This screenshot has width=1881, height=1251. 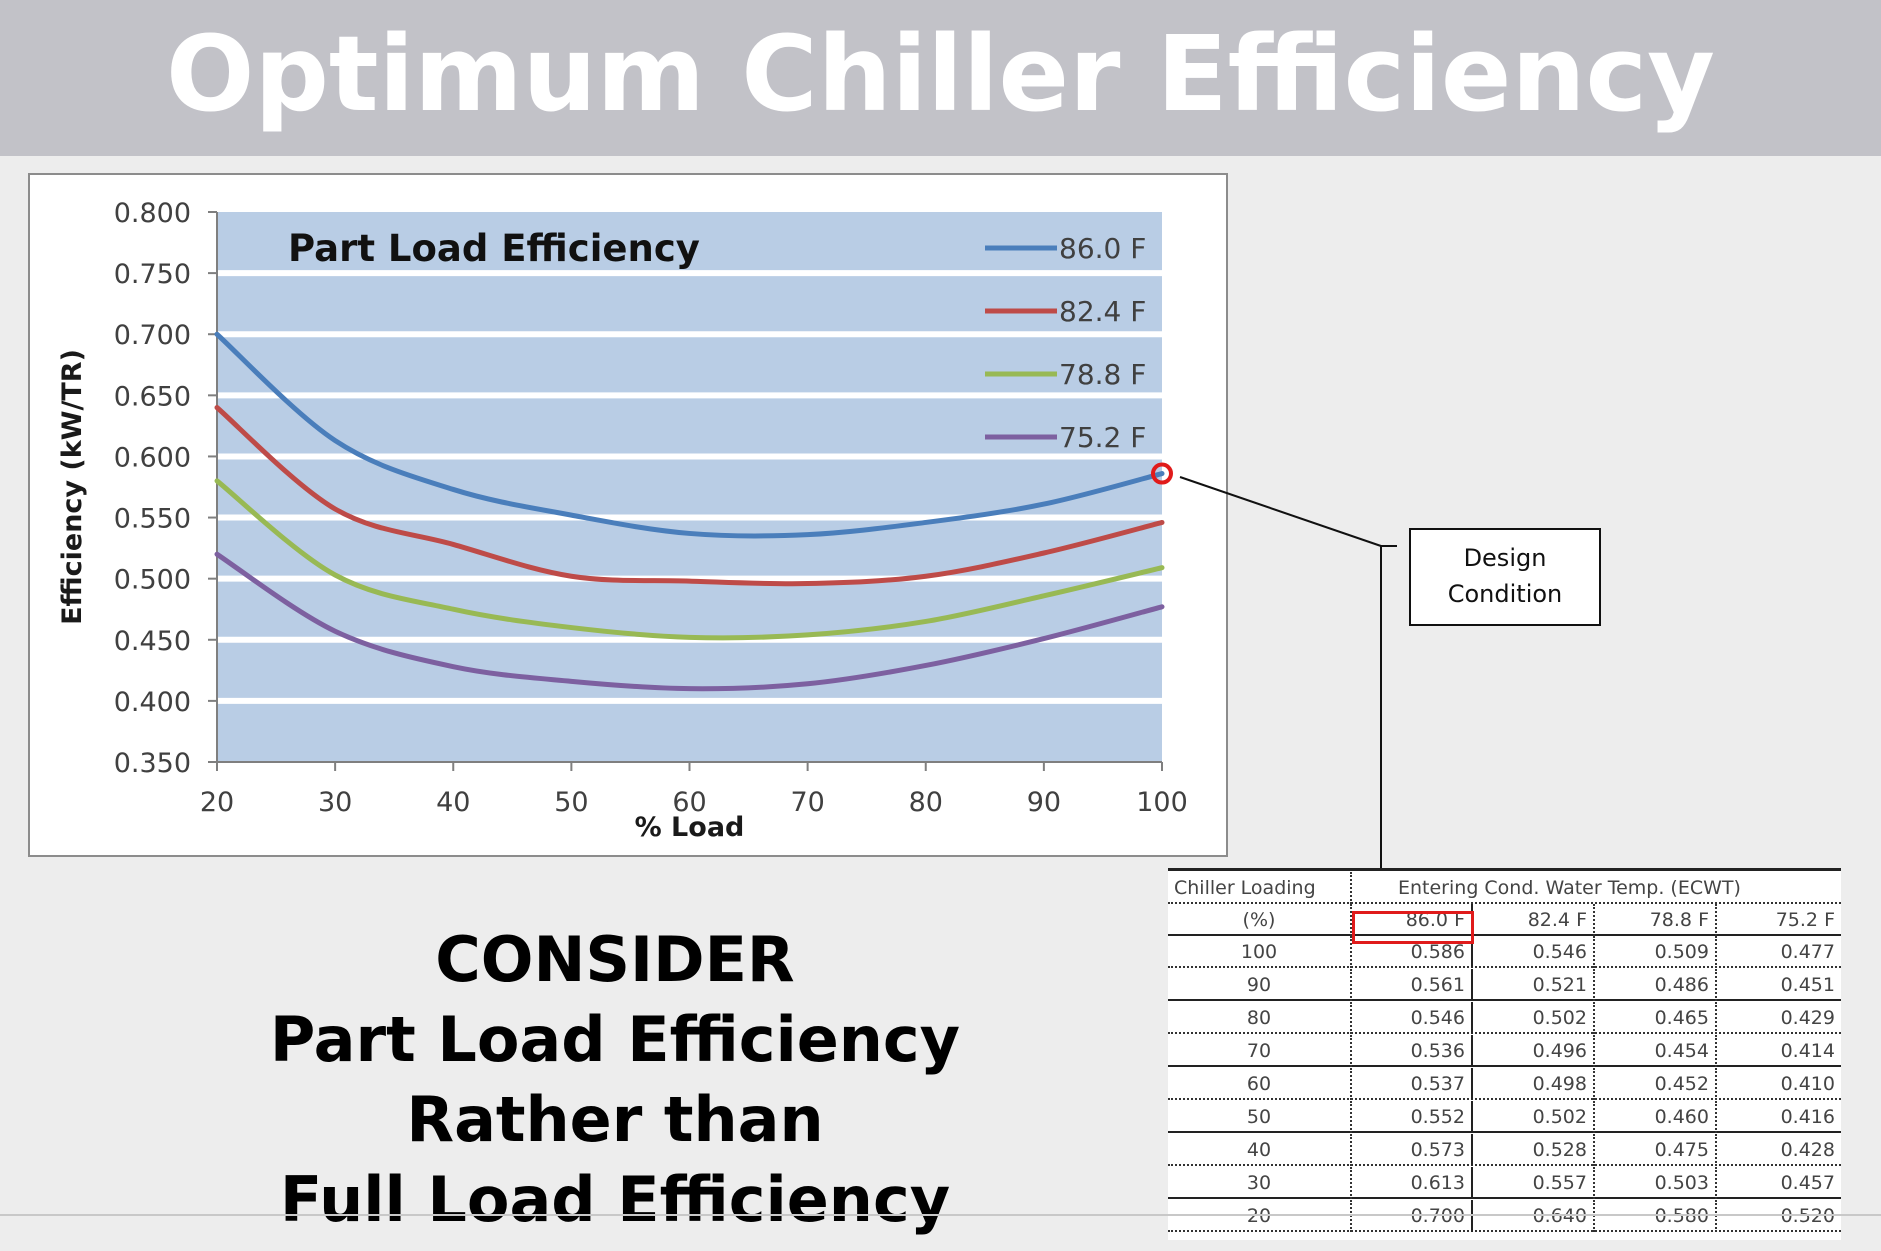 What do you see at coordinates (1437, 952) in the screenshot?
I see `table-cell: 0.586` at bounding box center [1437, 952].